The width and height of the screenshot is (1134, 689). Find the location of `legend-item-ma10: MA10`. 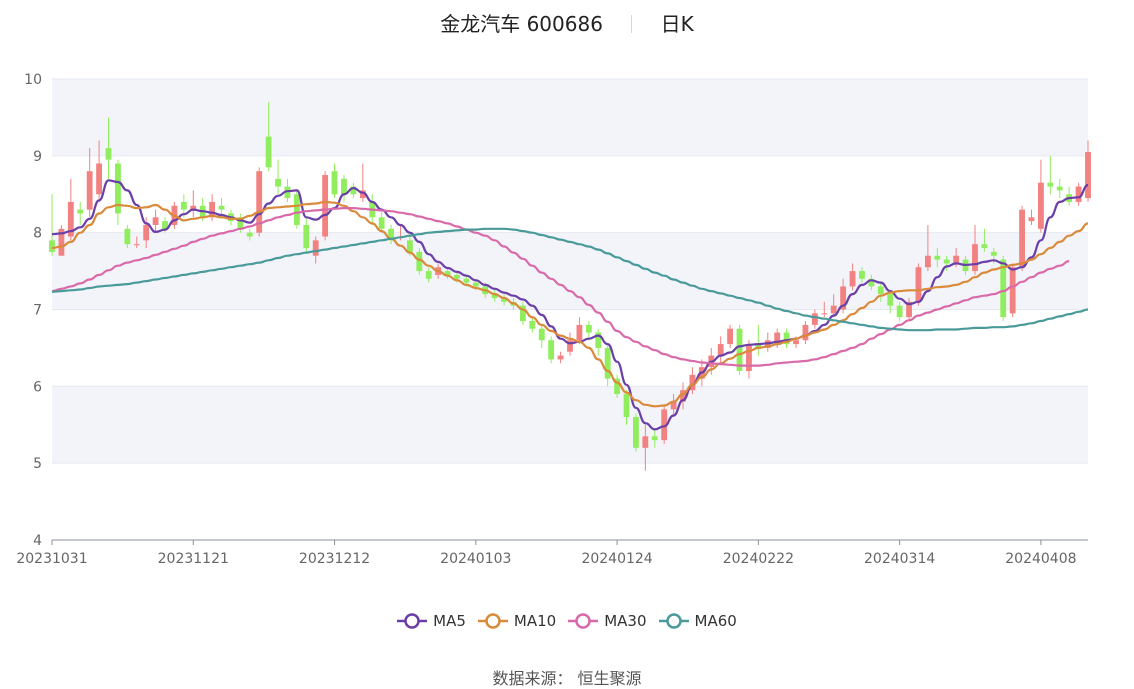

legend-item-ma10: MA10 is located at coordinates (516, 621).